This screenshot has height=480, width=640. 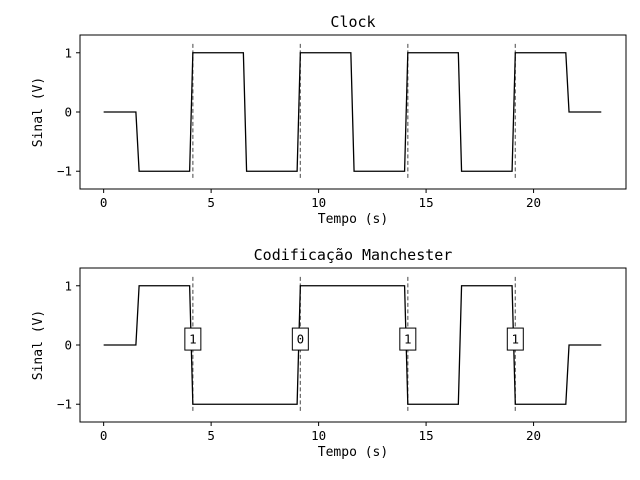 What do you see at coordinates (353, 255) in the screenshot?
I see `chart-title: Codificação Manchester` at bounding box center [353, 255].